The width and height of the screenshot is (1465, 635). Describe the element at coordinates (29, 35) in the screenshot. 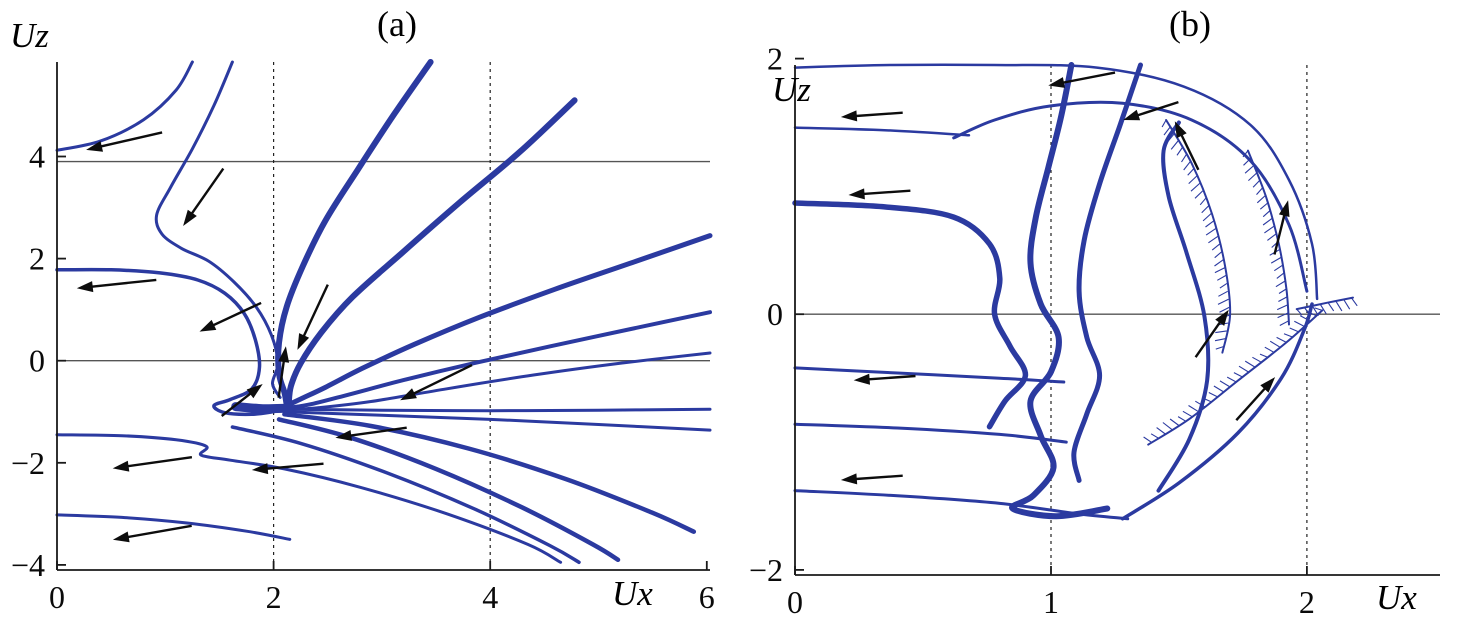

I see `panel-a-ylabel: Uz` at that location.